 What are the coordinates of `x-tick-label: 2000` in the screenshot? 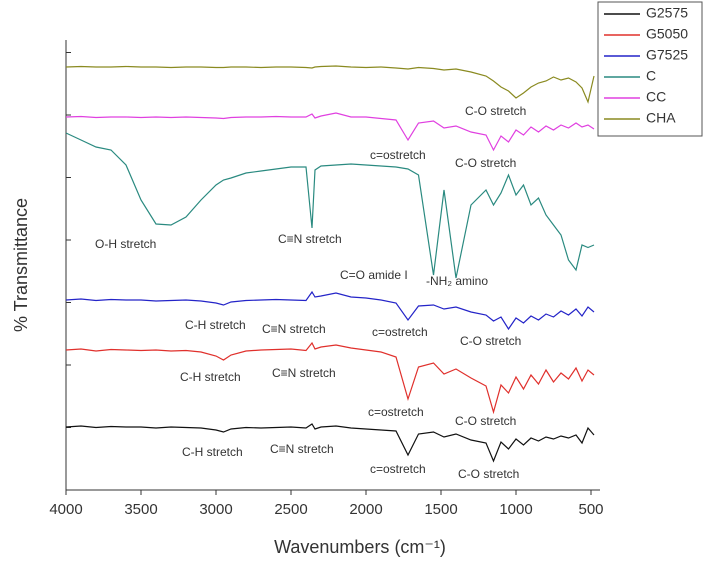 It's located at (365, 509).